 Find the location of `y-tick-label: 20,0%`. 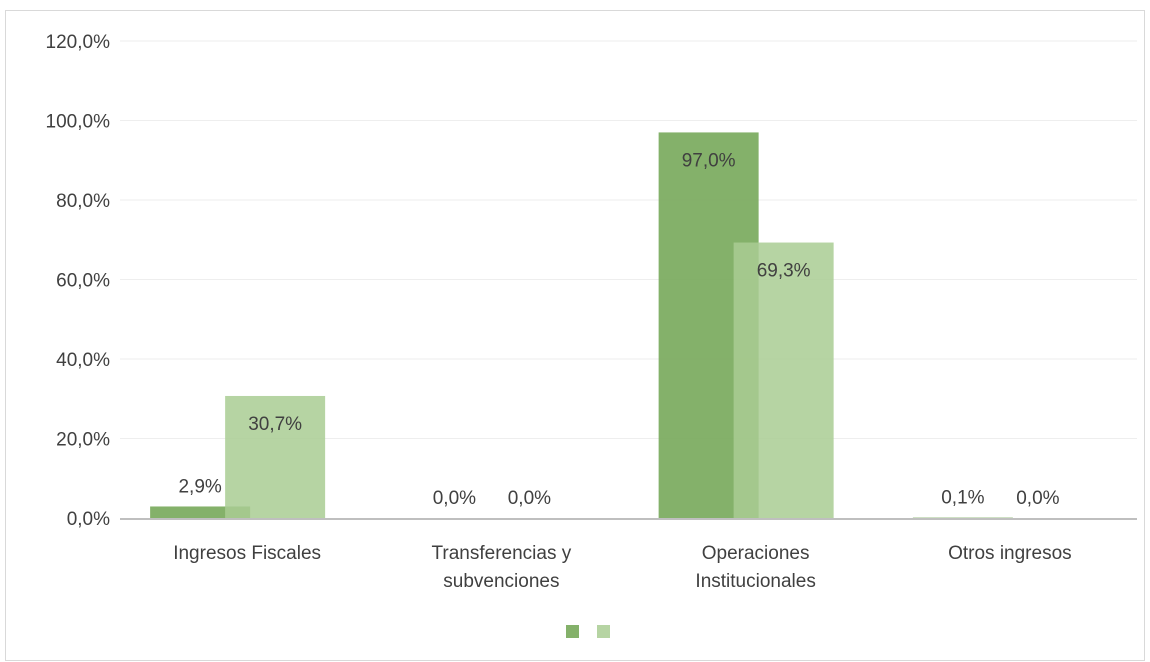

y-tick-label: 20,0% is located at coordinates (83, 440).